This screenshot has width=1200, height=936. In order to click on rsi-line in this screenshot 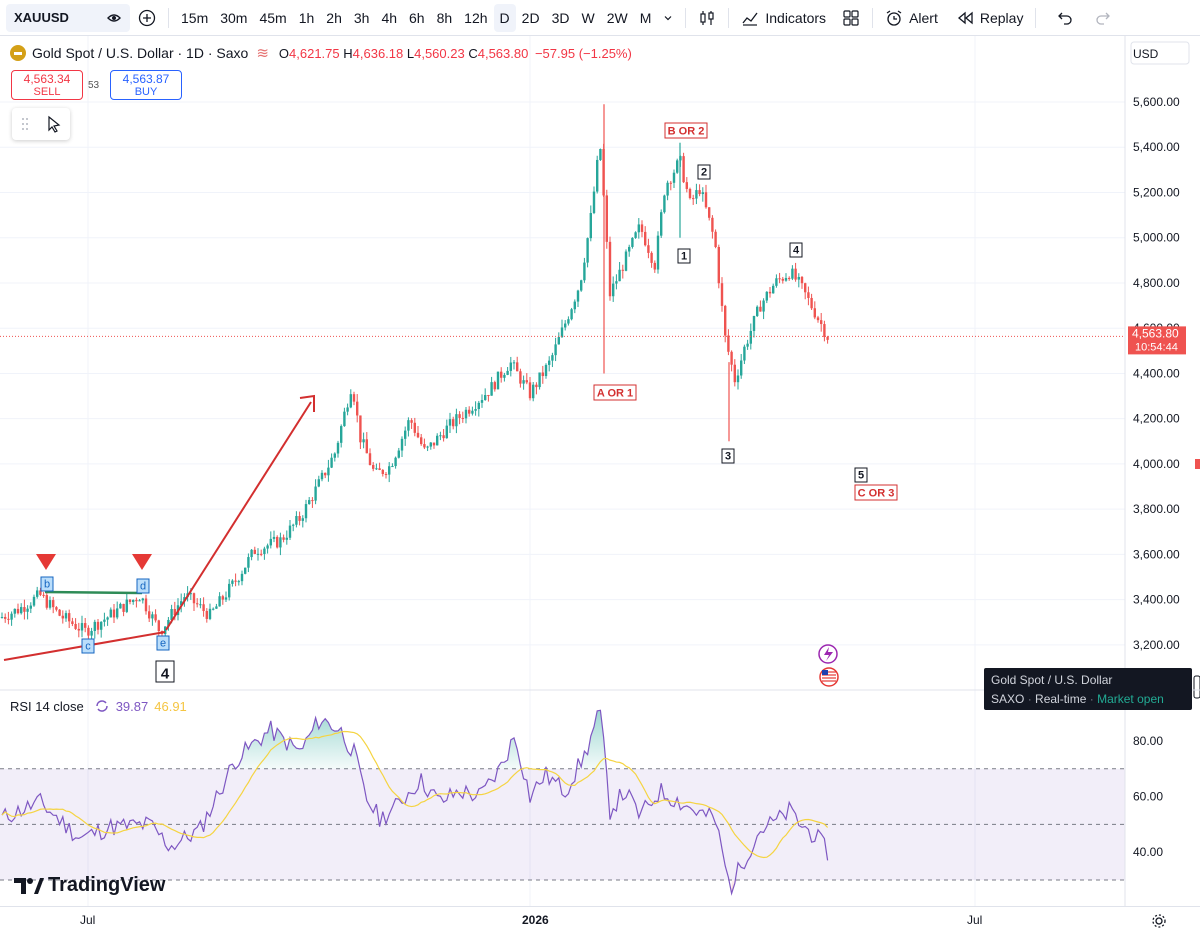, I will do `click(415, 802)`.